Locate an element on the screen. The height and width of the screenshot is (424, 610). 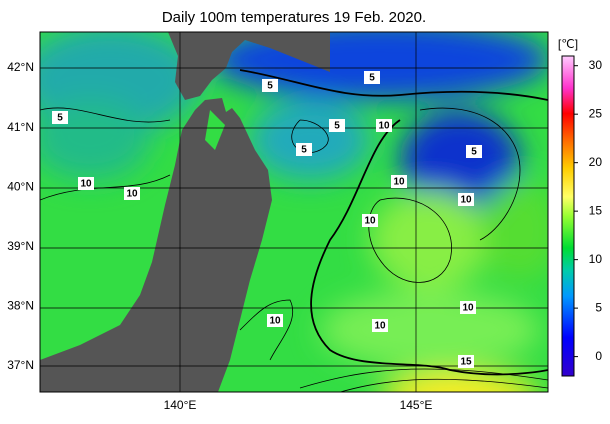
colorbar is located at coordinates (568, 216).